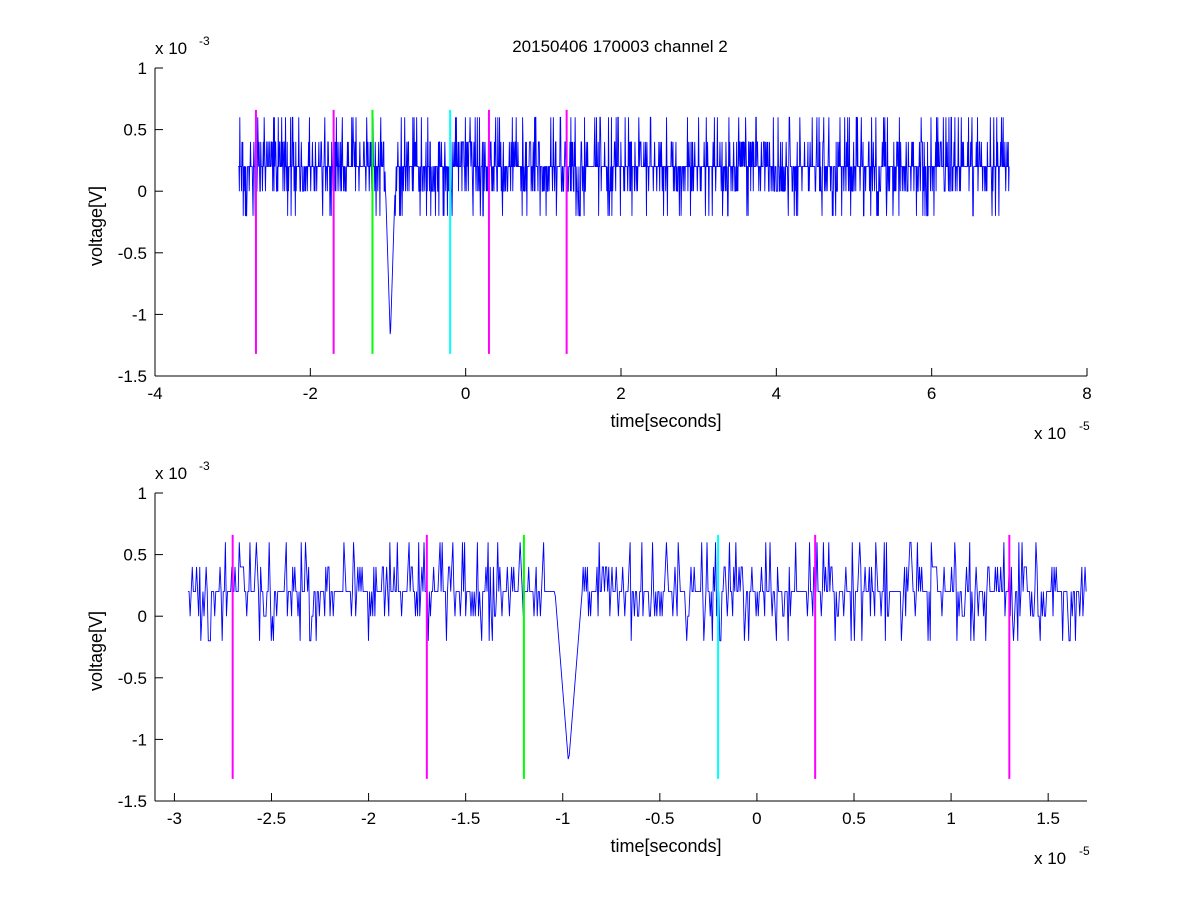 The width and height of the screenshot is (1200, 900). Describe the element at coordinates (620, 46) in the screenshot. I see `figure-title: 20150406 170003 channel 2` at that location.